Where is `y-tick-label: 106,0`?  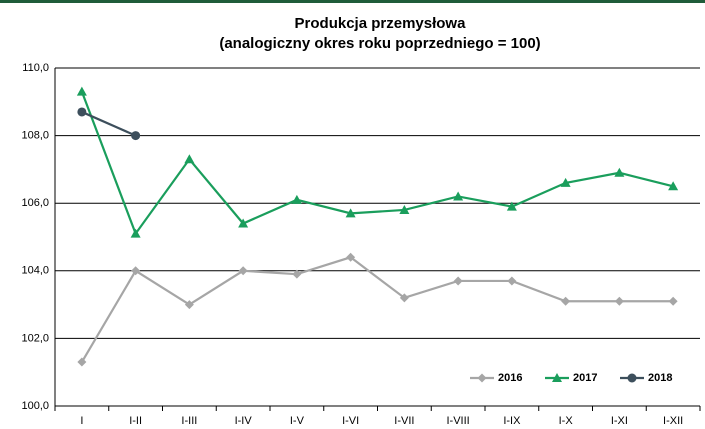 y-tick-label: 106,0 is located at coordinates (35, 203).